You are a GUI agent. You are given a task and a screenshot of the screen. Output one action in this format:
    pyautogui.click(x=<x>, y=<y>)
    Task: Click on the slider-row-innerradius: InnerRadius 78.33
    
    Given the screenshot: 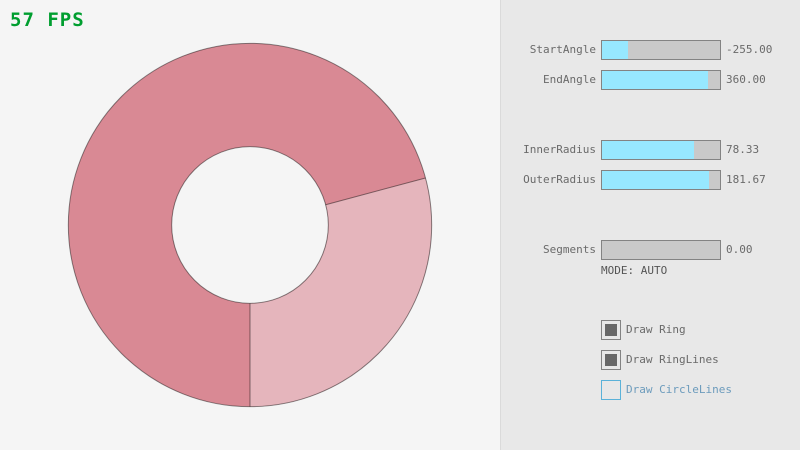 What is the action you would take?
    pyautogui.click(x=650, y=150)
    